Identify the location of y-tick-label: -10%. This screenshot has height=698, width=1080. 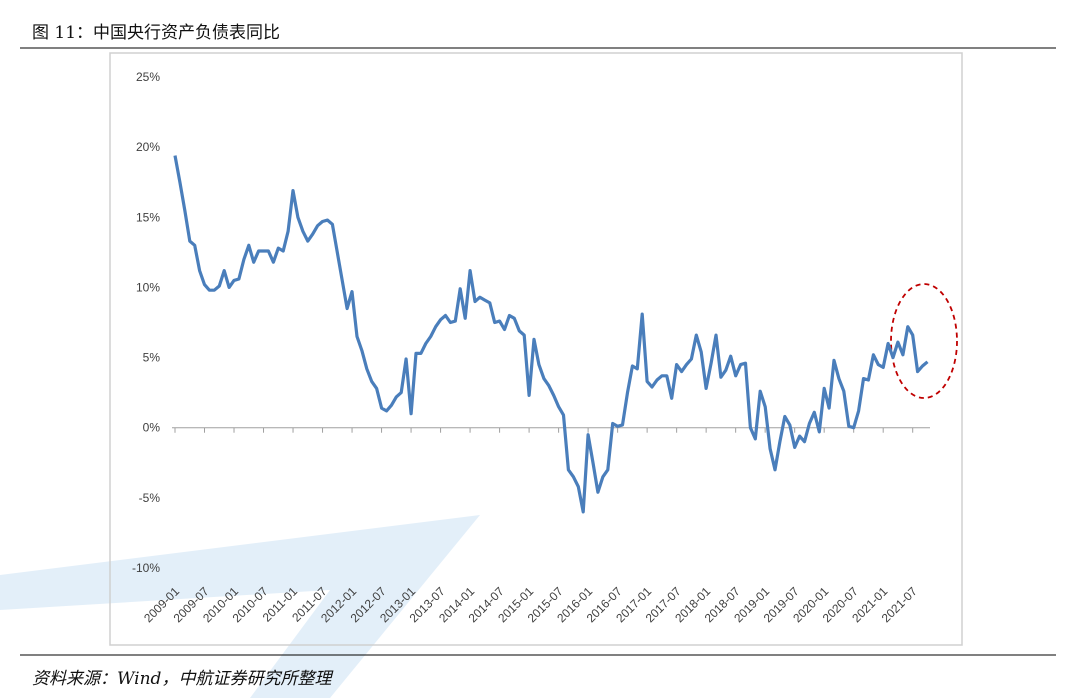
(146, 568).